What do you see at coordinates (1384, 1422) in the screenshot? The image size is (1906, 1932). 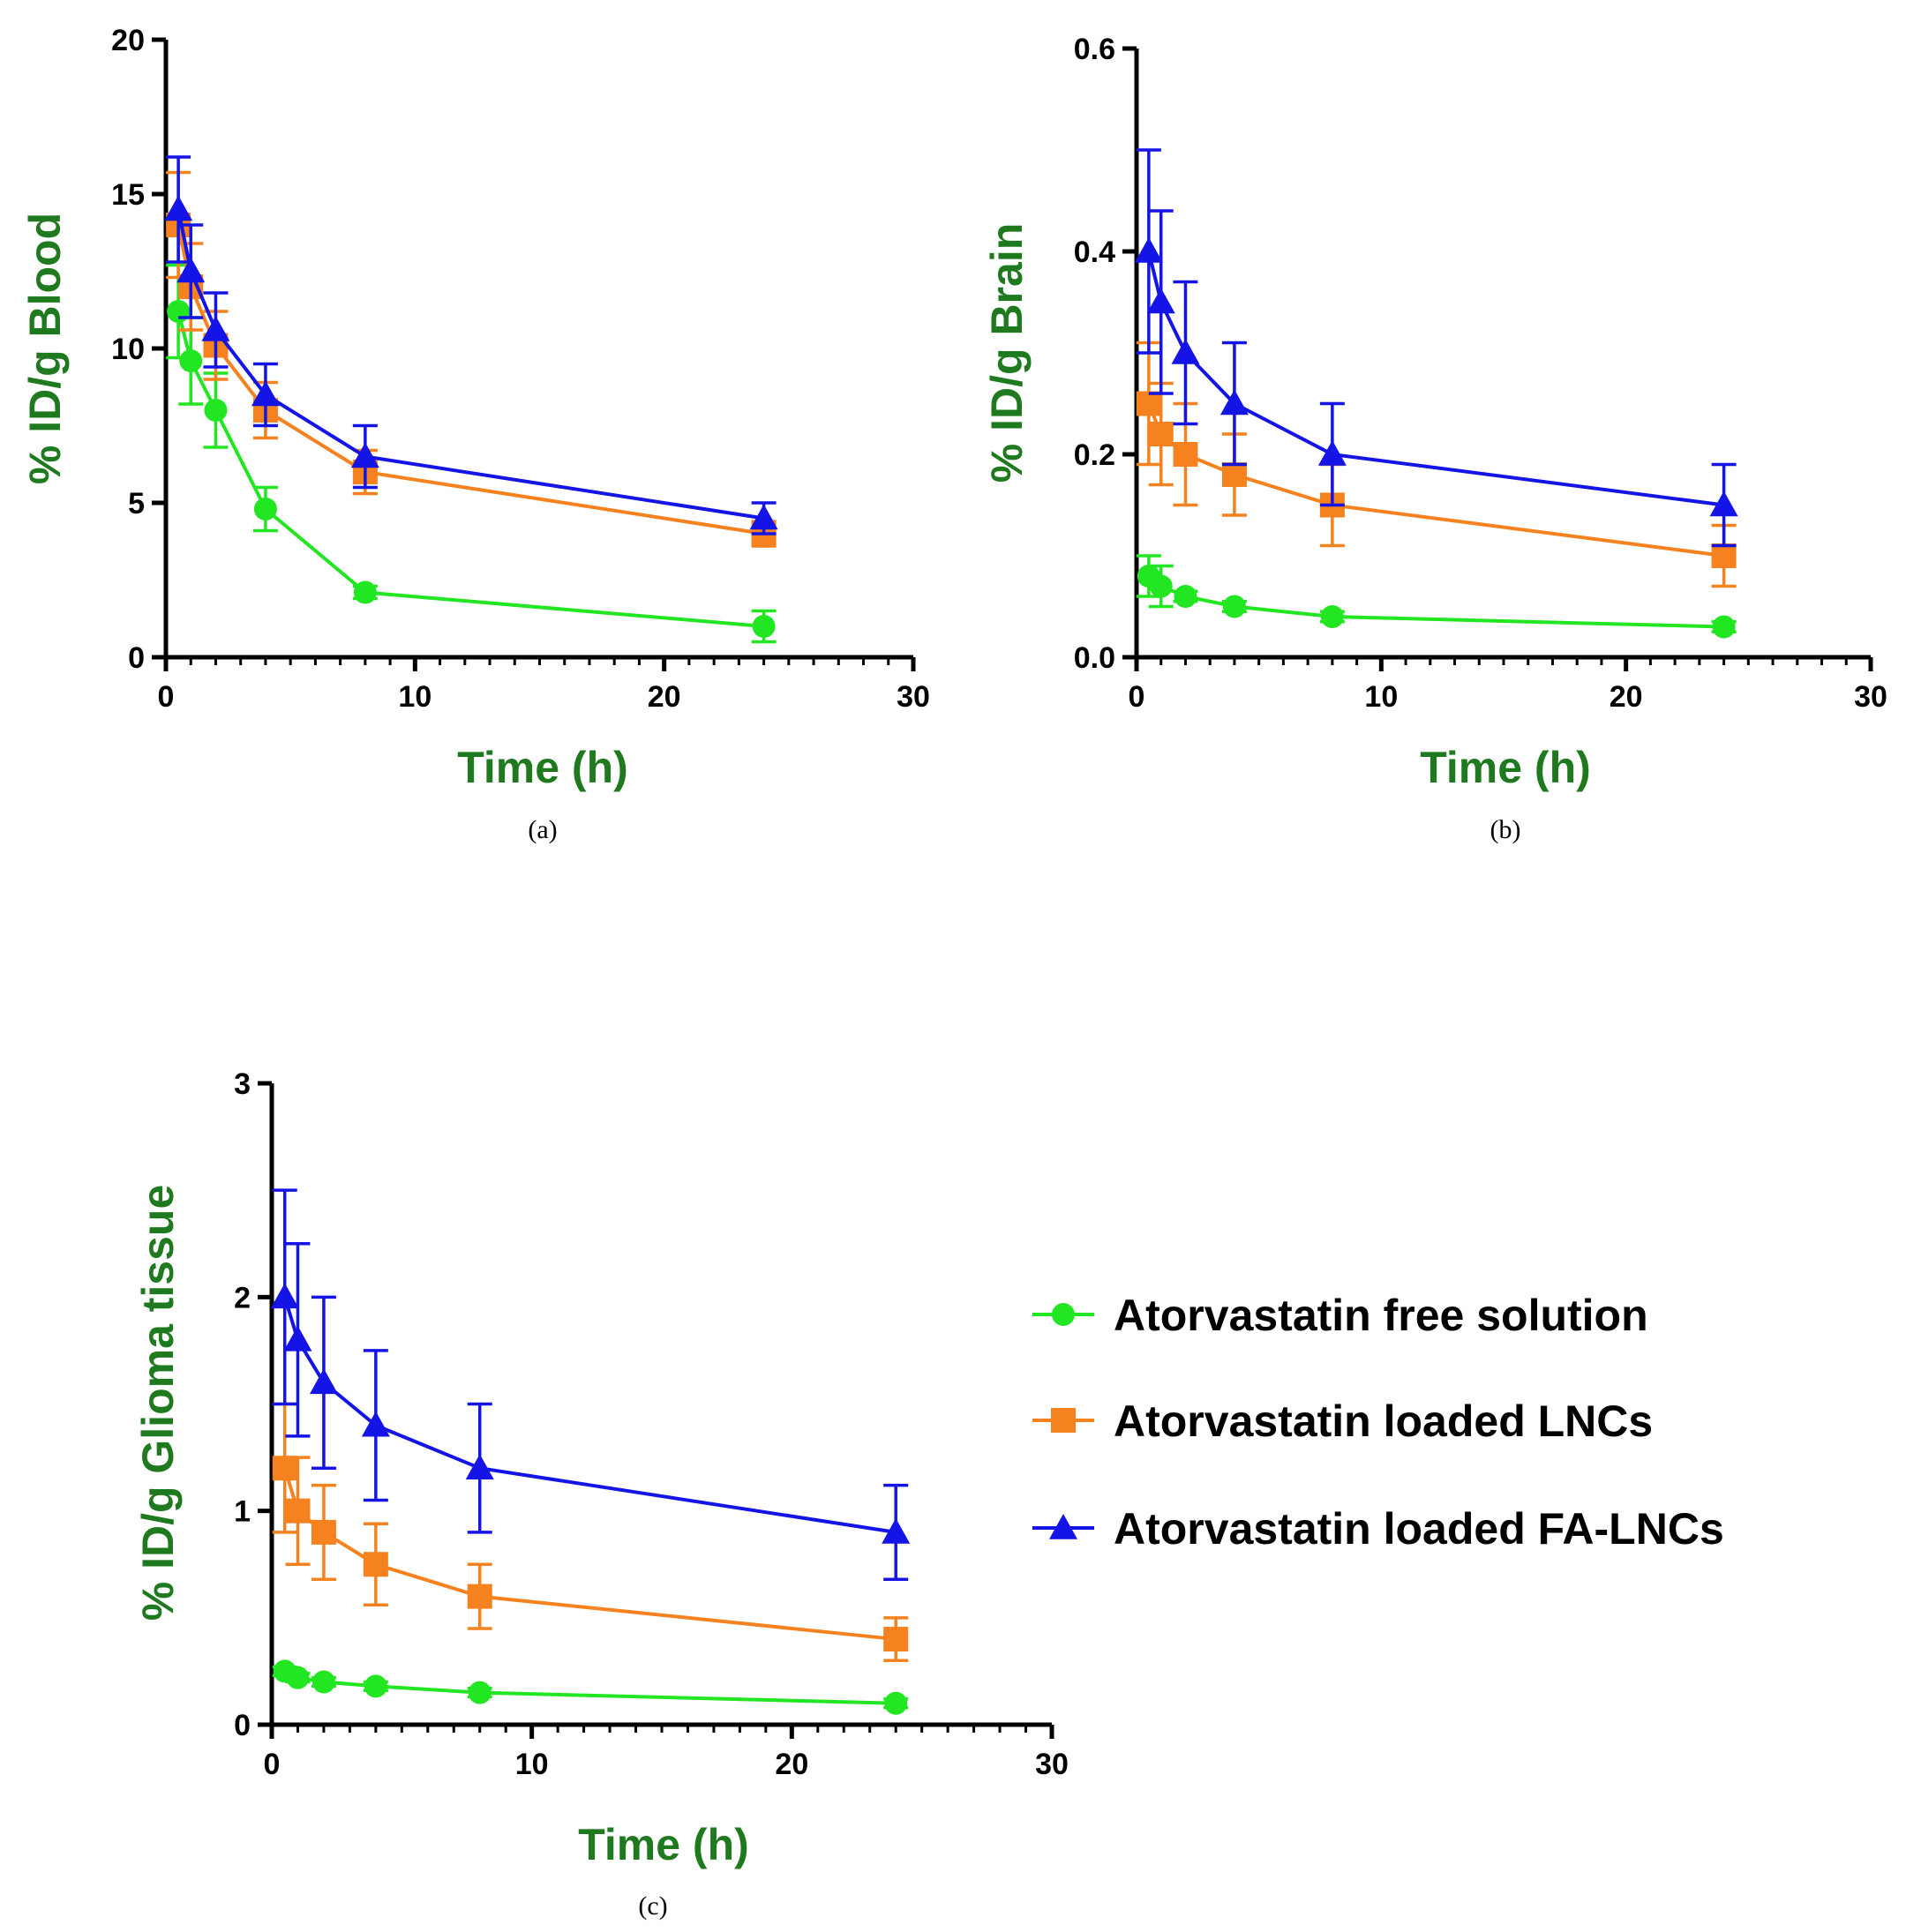 I see `legend-label-lncs: Atorvastatin loaded LNCs` at bounding box center [1384, 1422].